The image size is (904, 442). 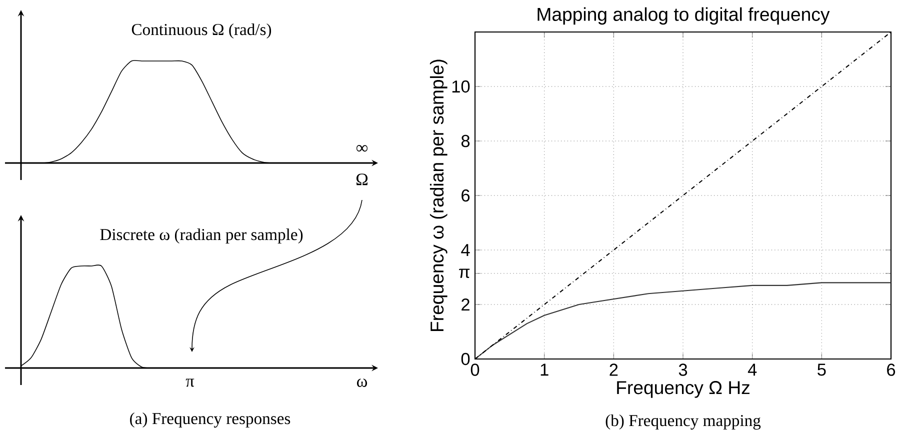 What do you see at coordinates (461, 86) in the screenshot?
I see `y-tick-label: 10` at bounding box center [461, 86].